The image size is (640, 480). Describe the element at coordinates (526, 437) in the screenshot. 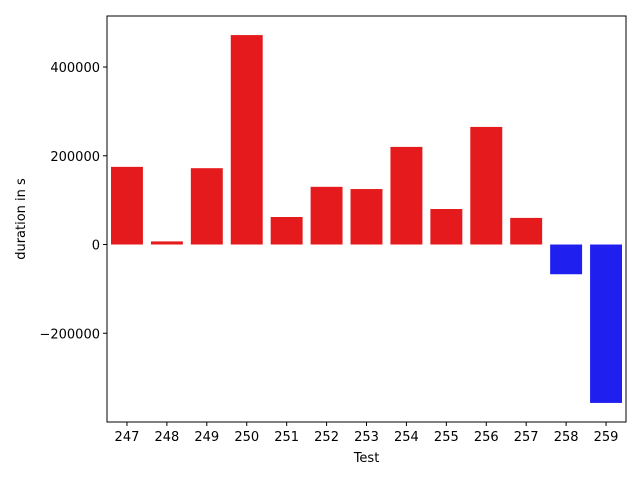

I see `x-tick-label-257: 257` at that location.